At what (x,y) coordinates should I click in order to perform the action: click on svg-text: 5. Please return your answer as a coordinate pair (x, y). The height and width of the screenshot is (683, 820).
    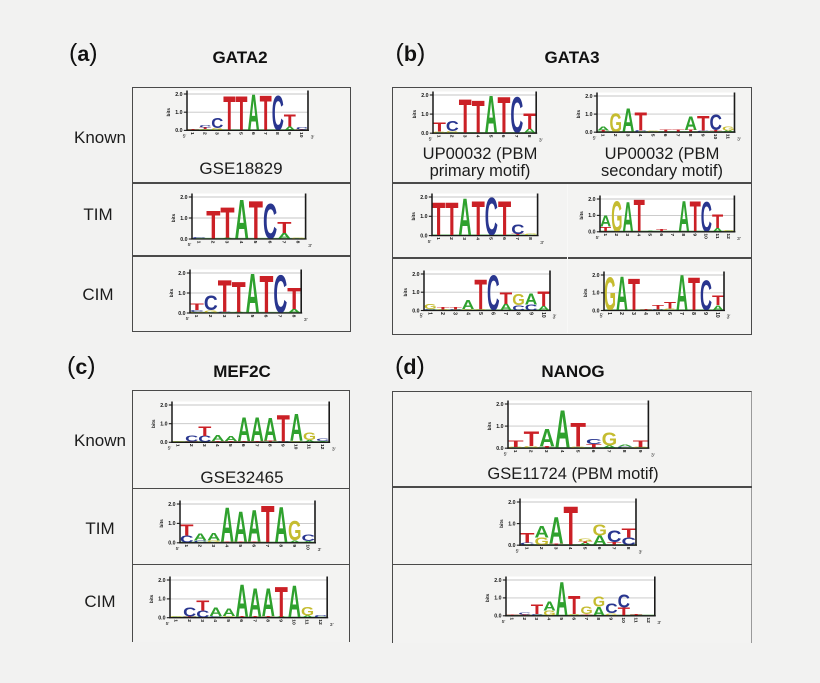
    Looking at the image, I should click on (241, 133).